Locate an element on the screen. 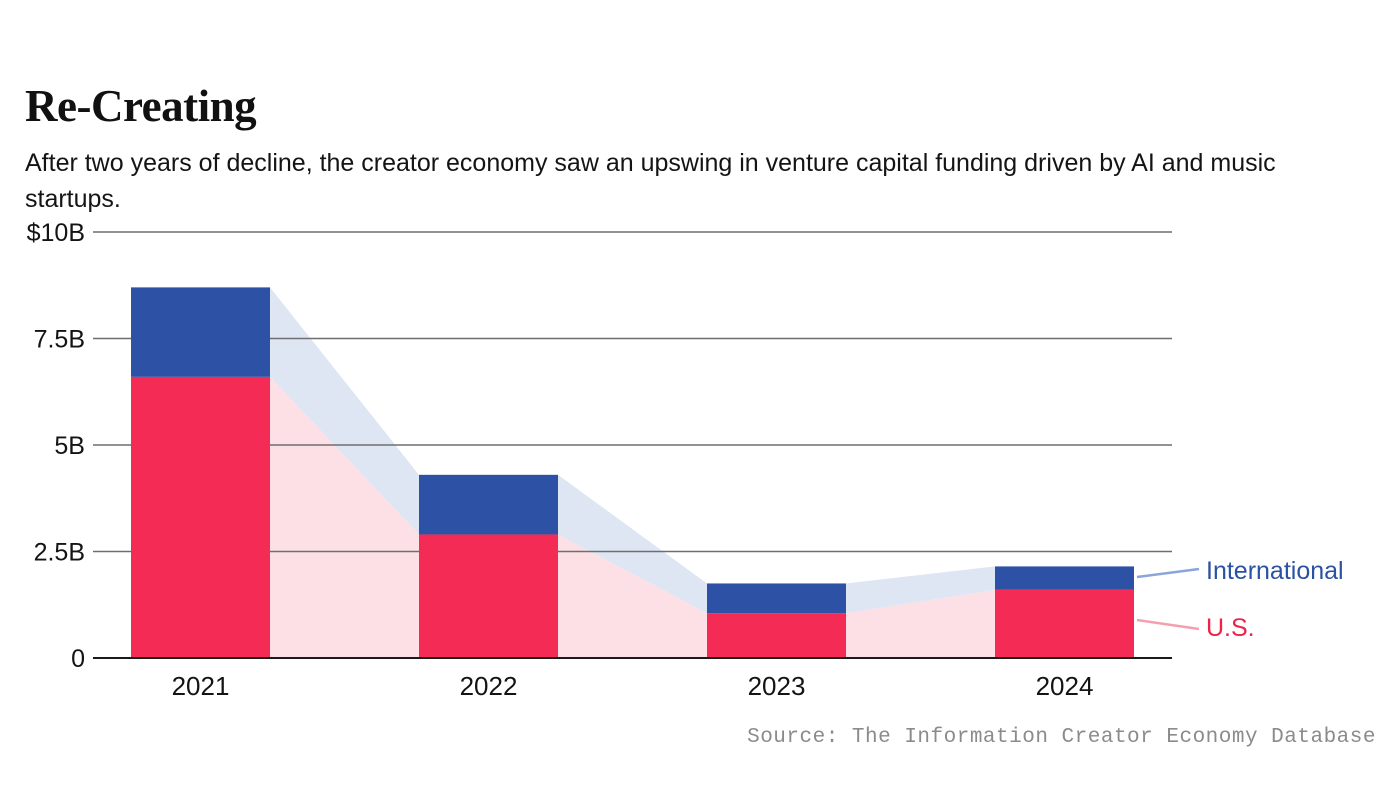  y-tick-label: 5B is located at coordinates (69, 446).